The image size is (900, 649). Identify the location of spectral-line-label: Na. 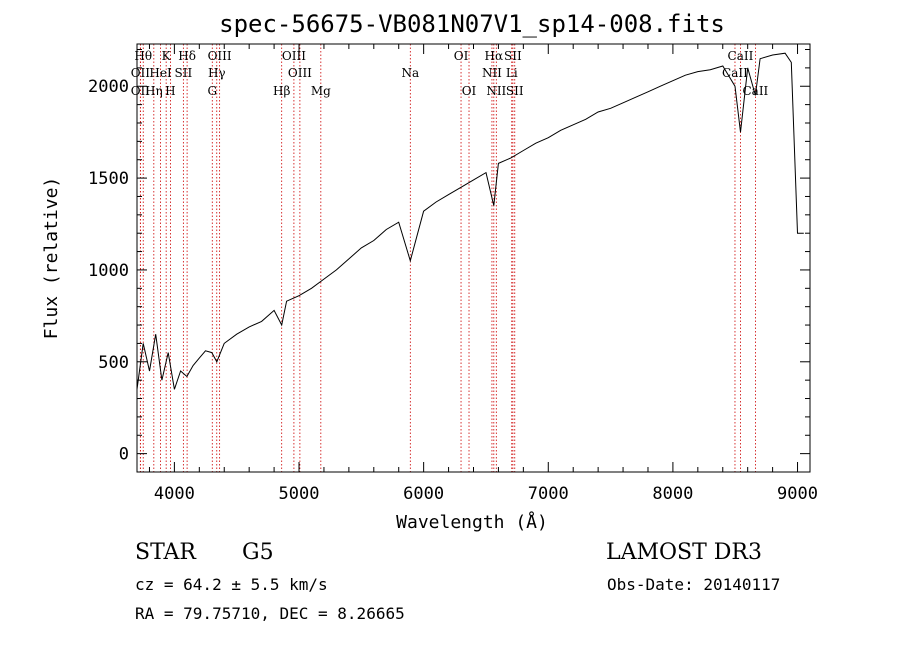
(410, 73).